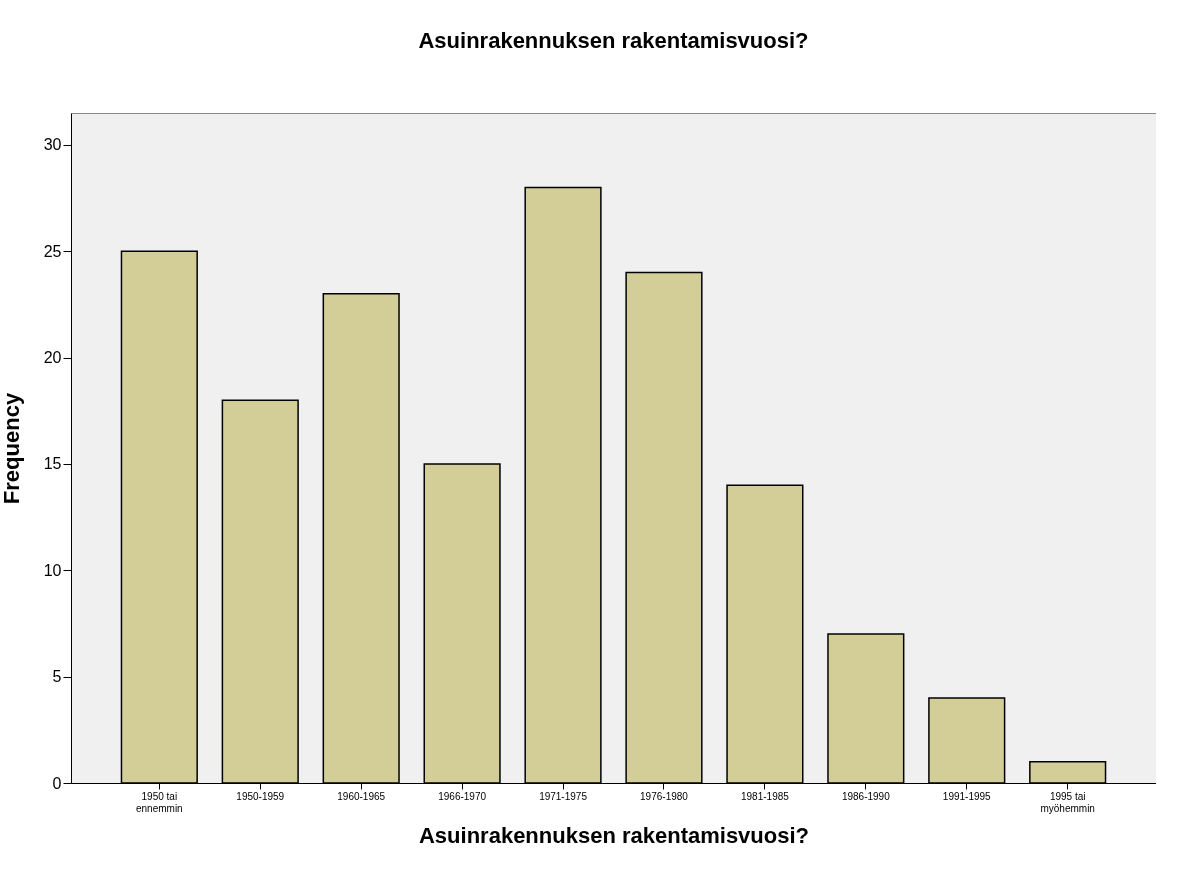 Image resolution: width=1182 pixels, height=884 pixels. Describe the element at coordinates (462, 796) in the screenshot. I see `x-tick-label: 1966-1970` at that location.